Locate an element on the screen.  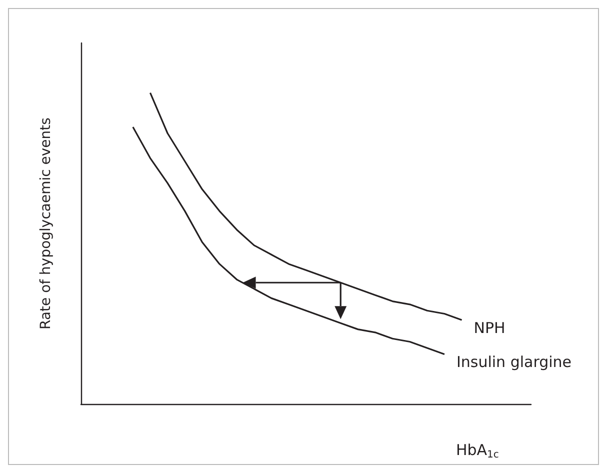
y-axis-title: Rate of hypoglycaemic events is located at coordinates (46, 224).